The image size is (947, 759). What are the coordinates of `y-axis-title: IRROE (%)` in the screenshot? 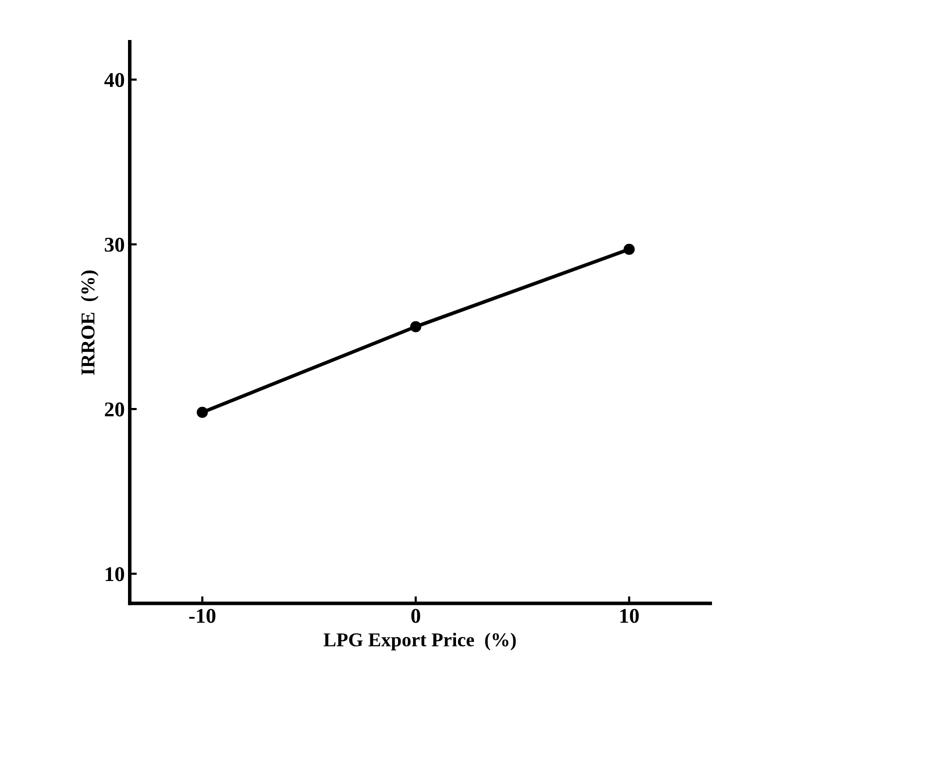 It's located at (89, 322).